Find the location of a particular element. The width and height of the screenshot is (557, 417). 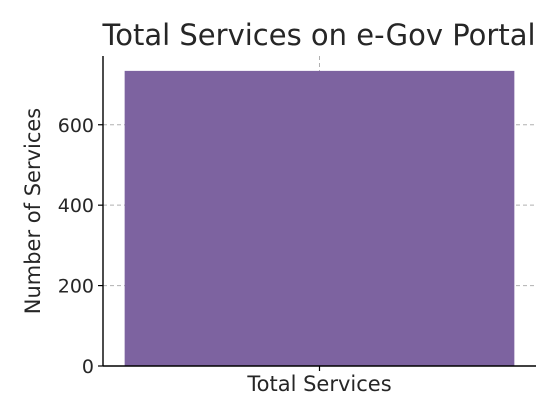

y-tick-label: 600 is located at coordinates (76, 126).